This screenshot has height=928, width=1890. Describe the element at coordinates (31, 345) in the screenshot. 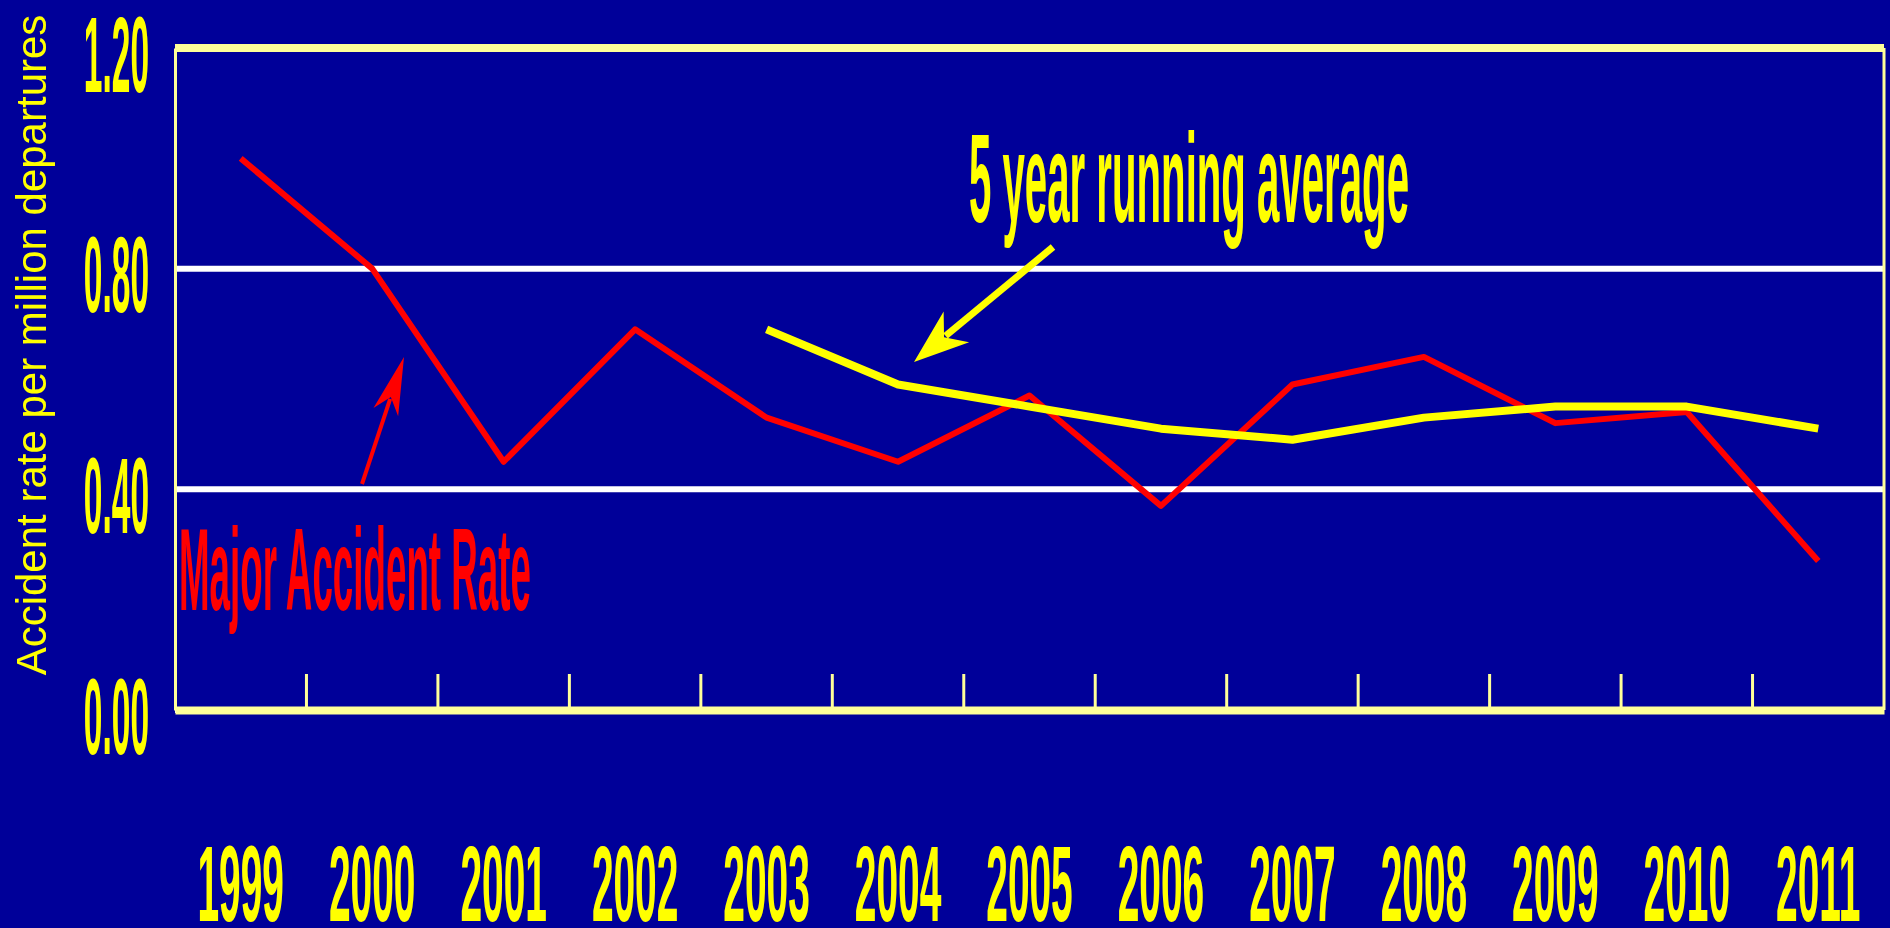

I see `y-axis-title: Accident rate per million departures` at that location.